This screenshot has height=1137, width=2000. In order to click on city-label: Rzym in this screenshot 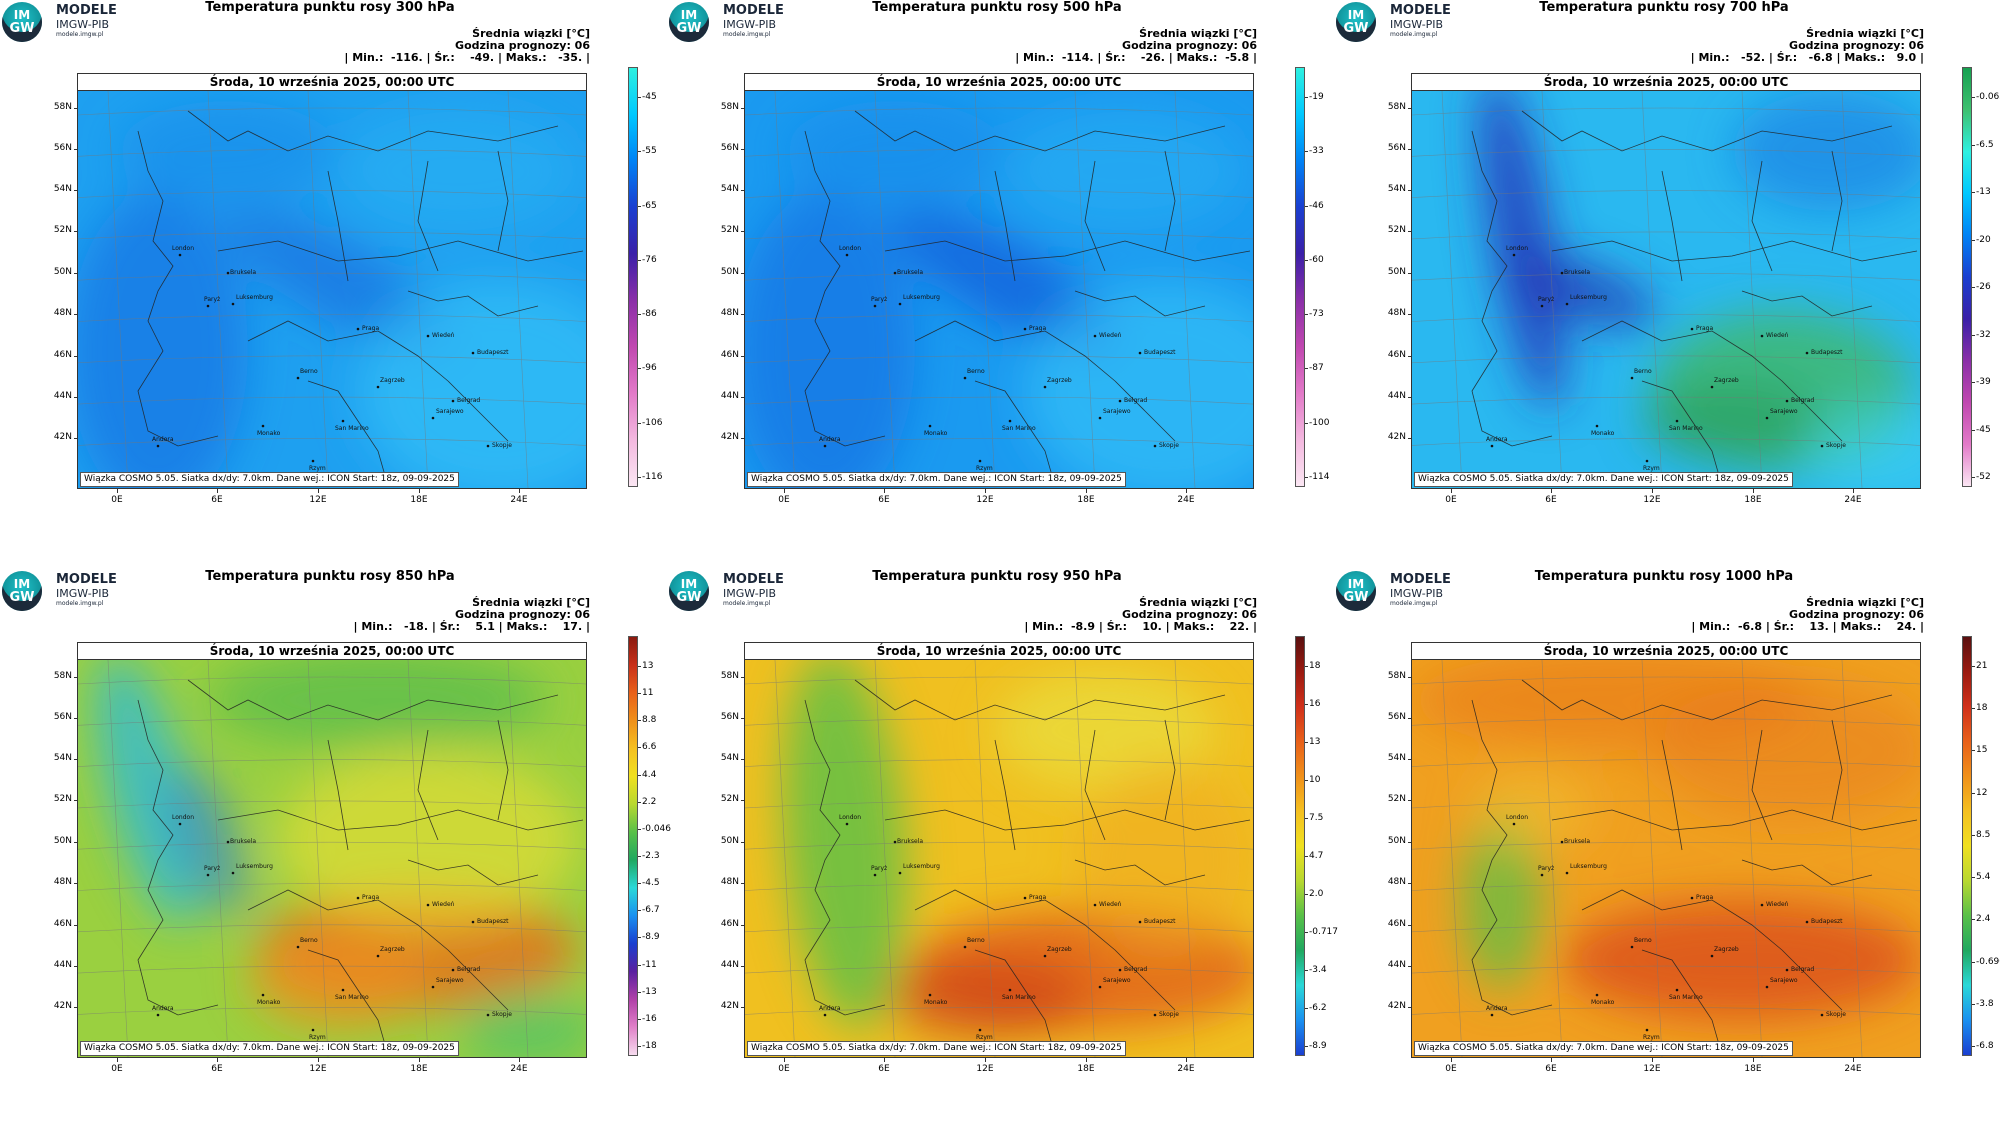, I will do `click(1651, 468)`.